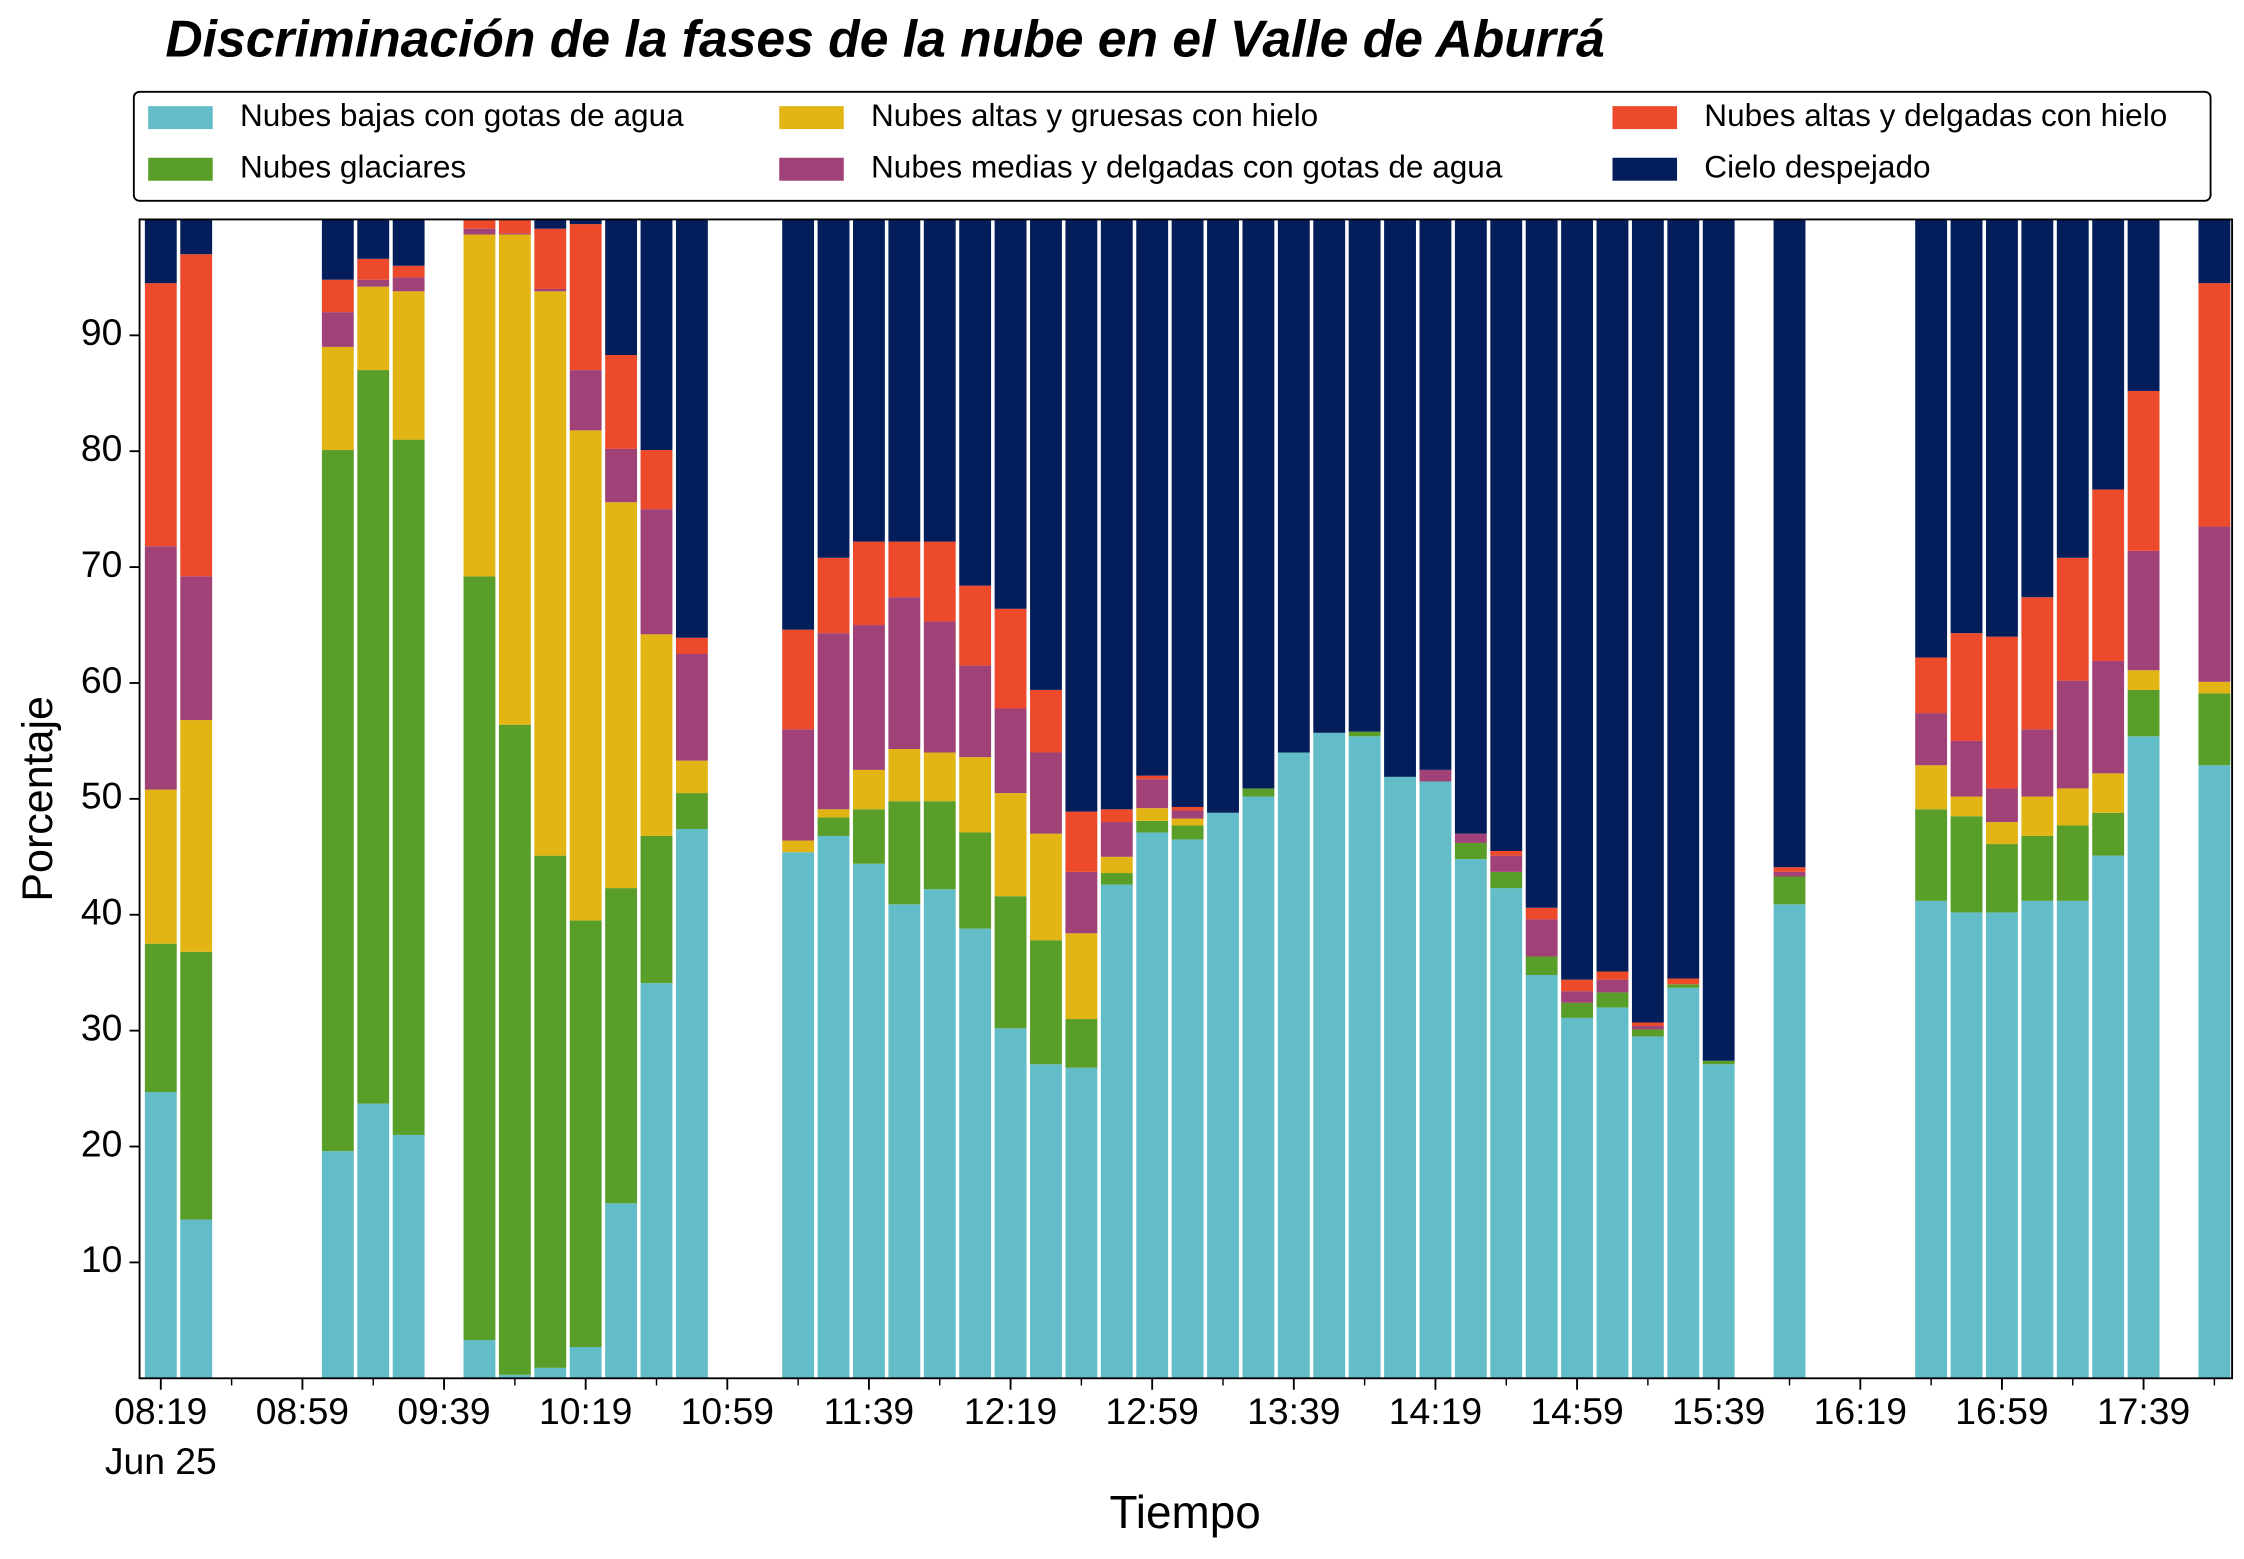 Image resolution: width=2244 pixels, height=1559 pixels. What do you see at coordinates (869, 1411) in the screenshot?
I see `x-tick-label: 11:39` at bounding box center [869, 1411].